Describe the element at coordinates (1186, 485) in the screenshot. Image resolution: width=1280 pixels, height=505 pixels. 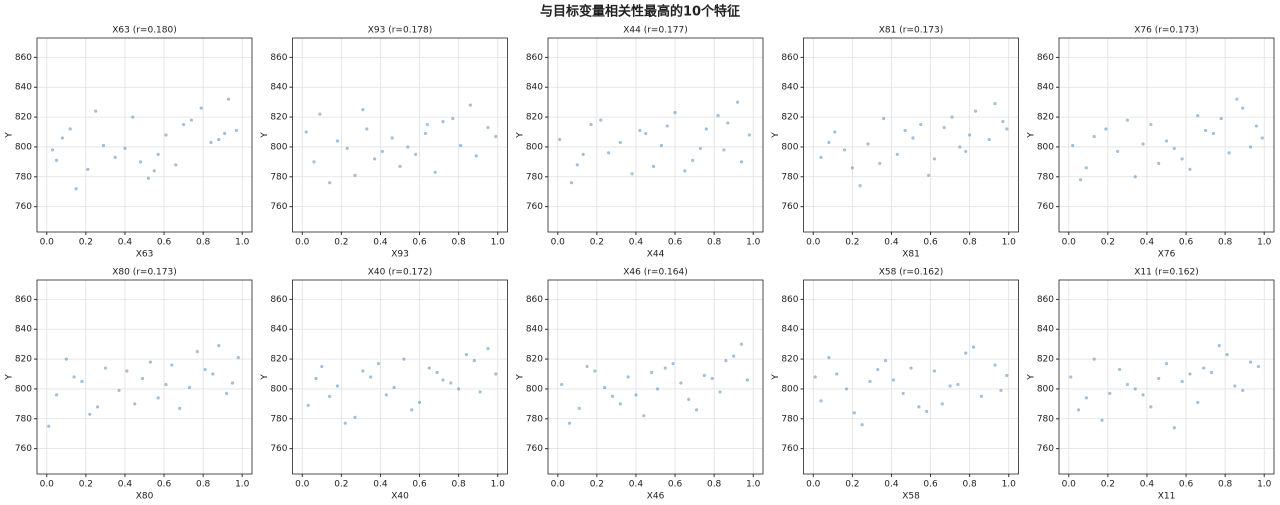
I see `x-tick-label: 0.6` at that location.